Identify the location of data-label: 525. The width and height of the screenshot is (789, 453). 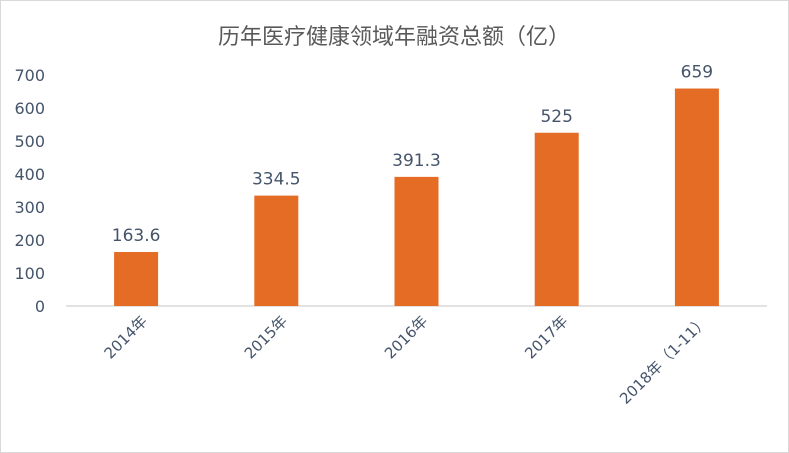
(556, 117).